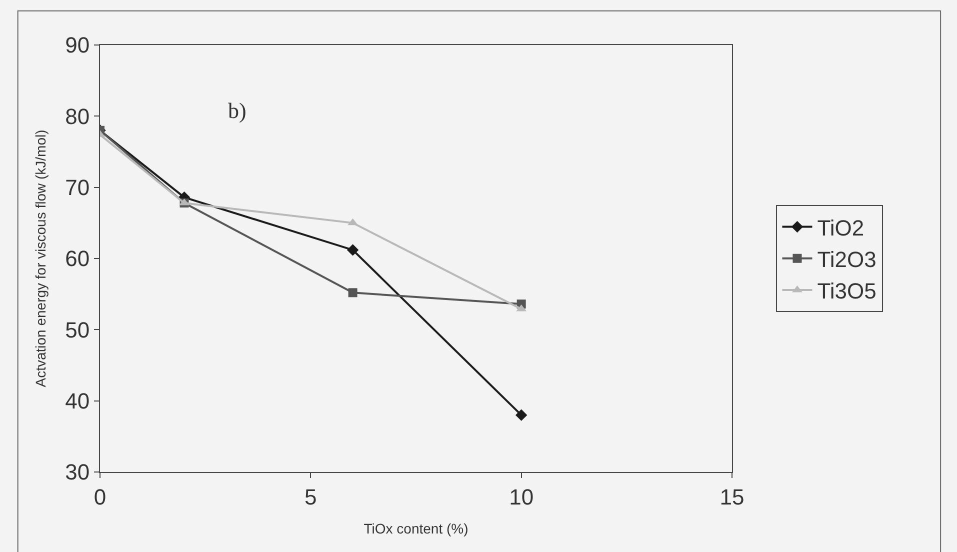 Image resolution: width=957 pixels, height=552 pixels. What do you see at coordinates (846, 291) in the screenshot?
I see `legend-label: Ti3O5` at bounding box center [846, 291].